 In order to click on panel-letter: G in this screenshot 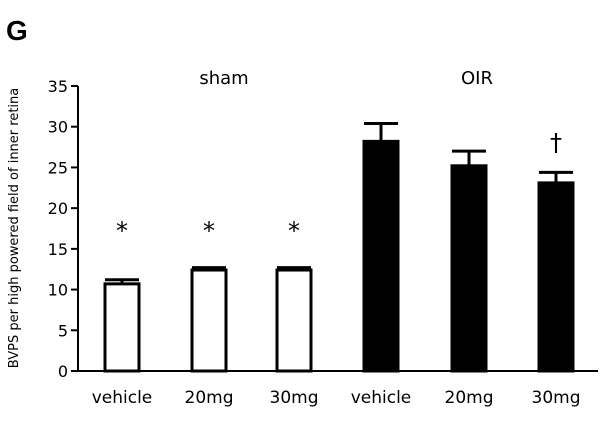, I will do `click(17, 30)`.